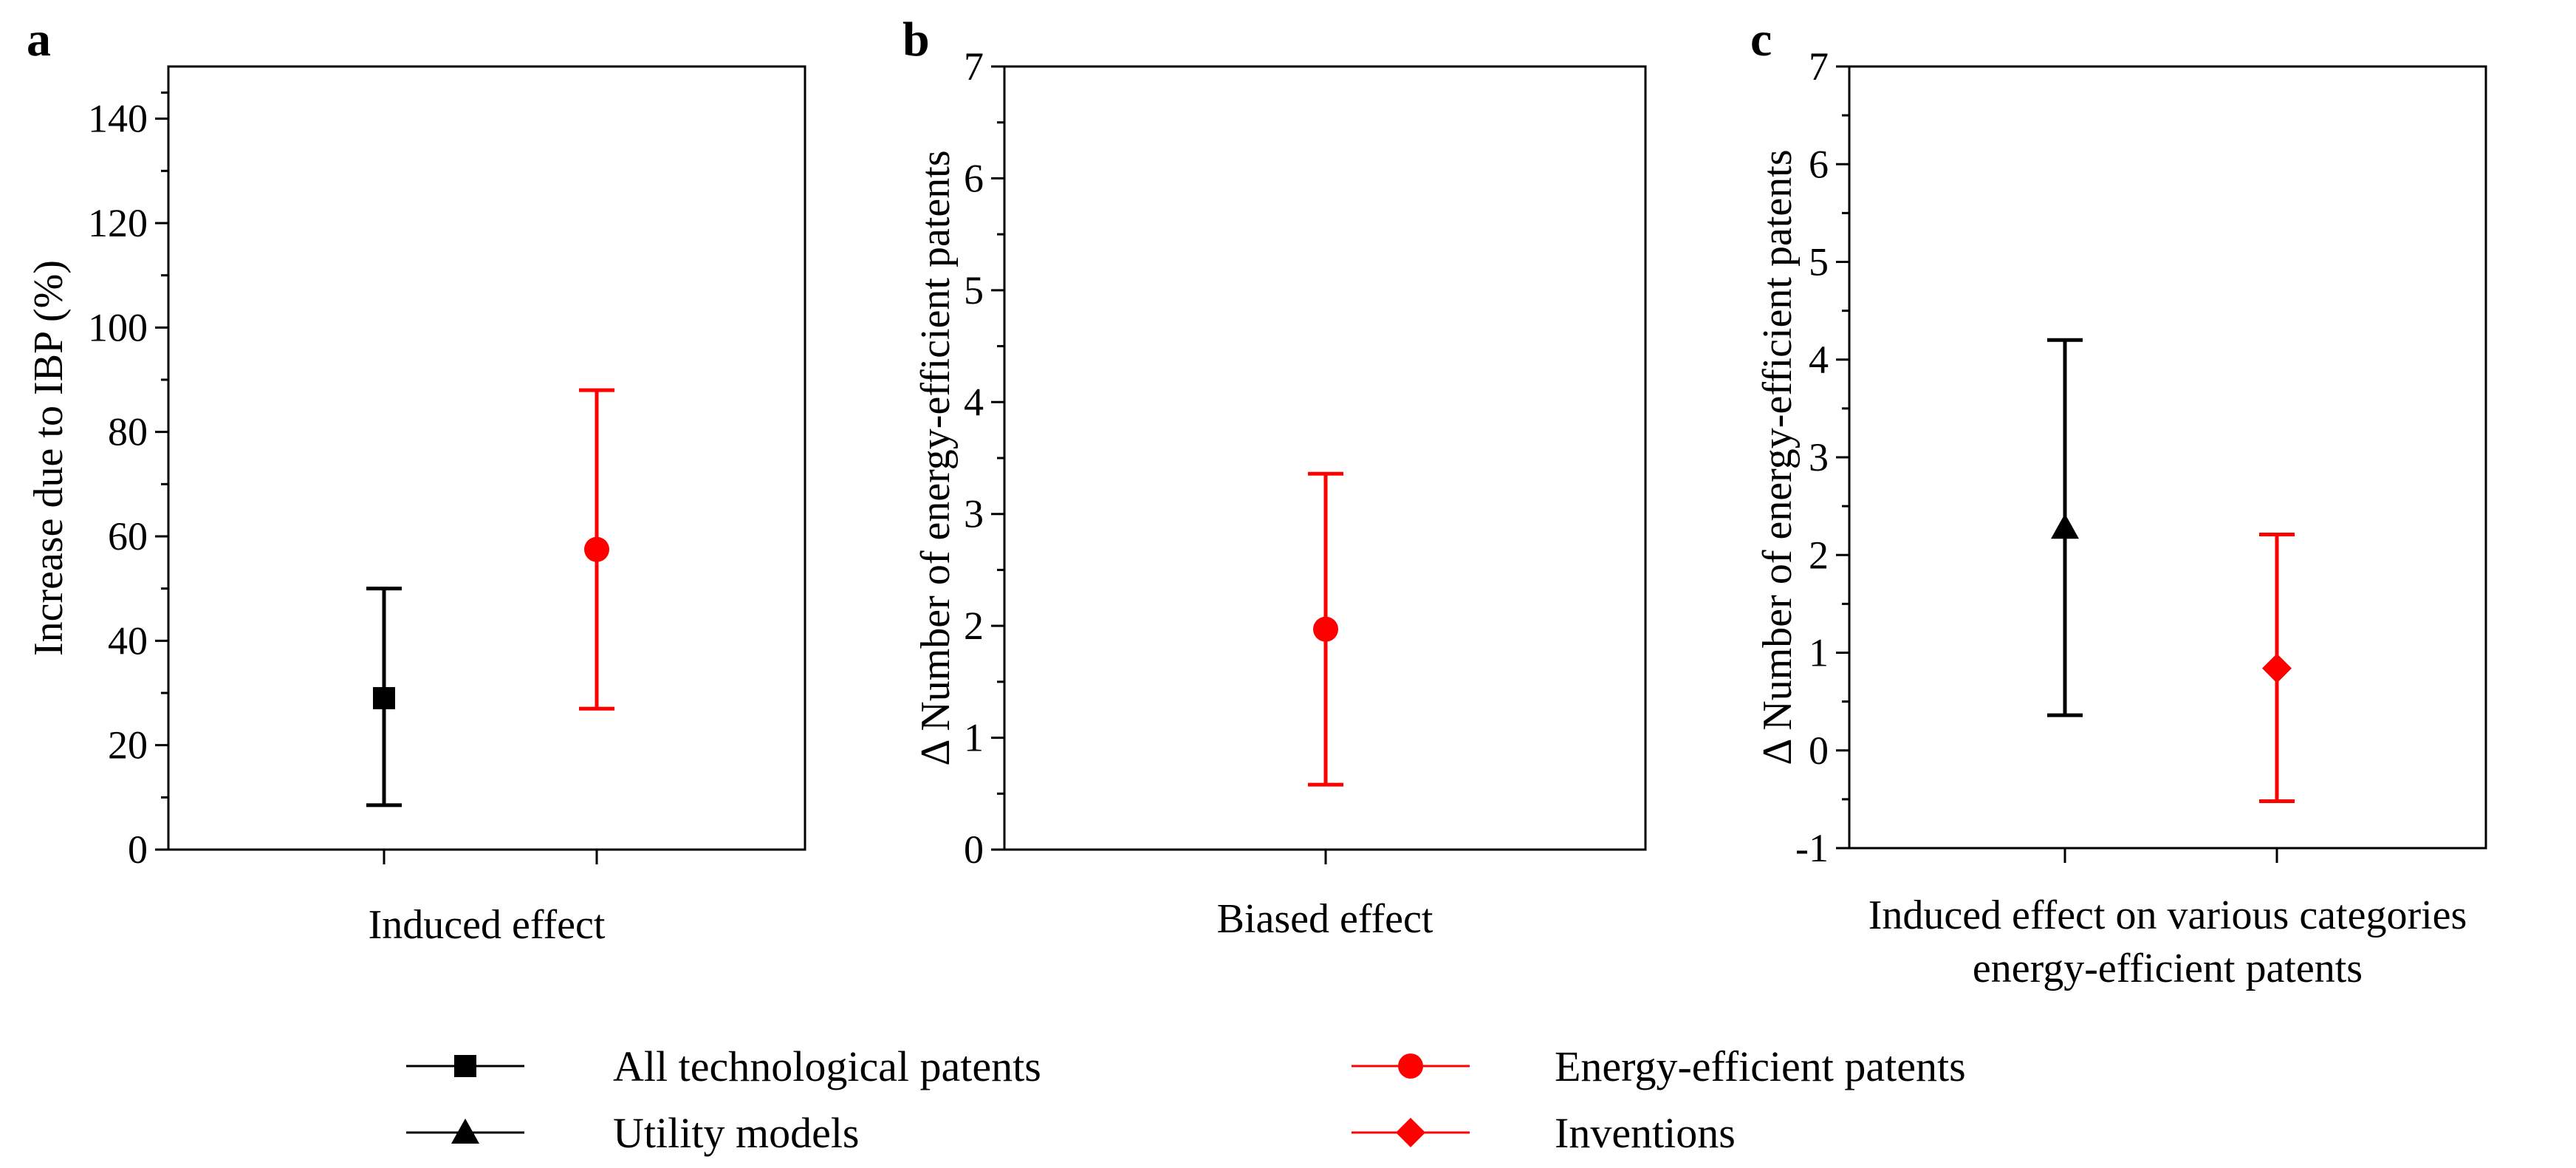  What do you see at coordinates (1645, 1133) in the screenshot?
I see `legend-label: Inventions` at bounding box center [1645, 1133].